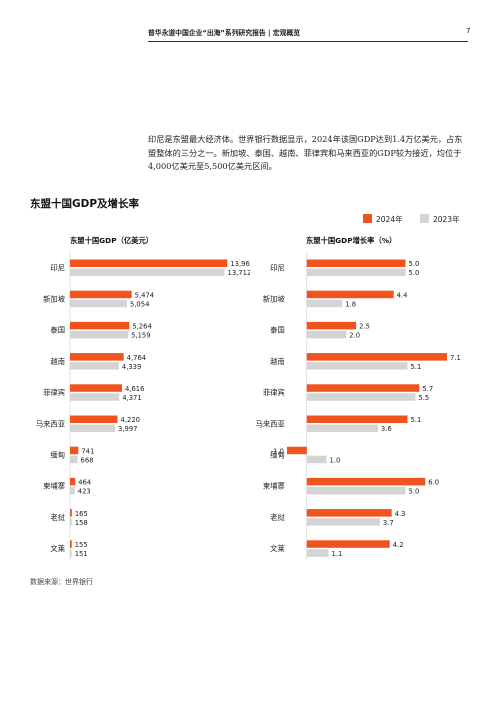 The width and height of the screenshot is (500, 707). What do you see at coordinates (398, 545) in the screenshot?
I see `value-label-2024: 4.2` at bounding box center [398, 545].